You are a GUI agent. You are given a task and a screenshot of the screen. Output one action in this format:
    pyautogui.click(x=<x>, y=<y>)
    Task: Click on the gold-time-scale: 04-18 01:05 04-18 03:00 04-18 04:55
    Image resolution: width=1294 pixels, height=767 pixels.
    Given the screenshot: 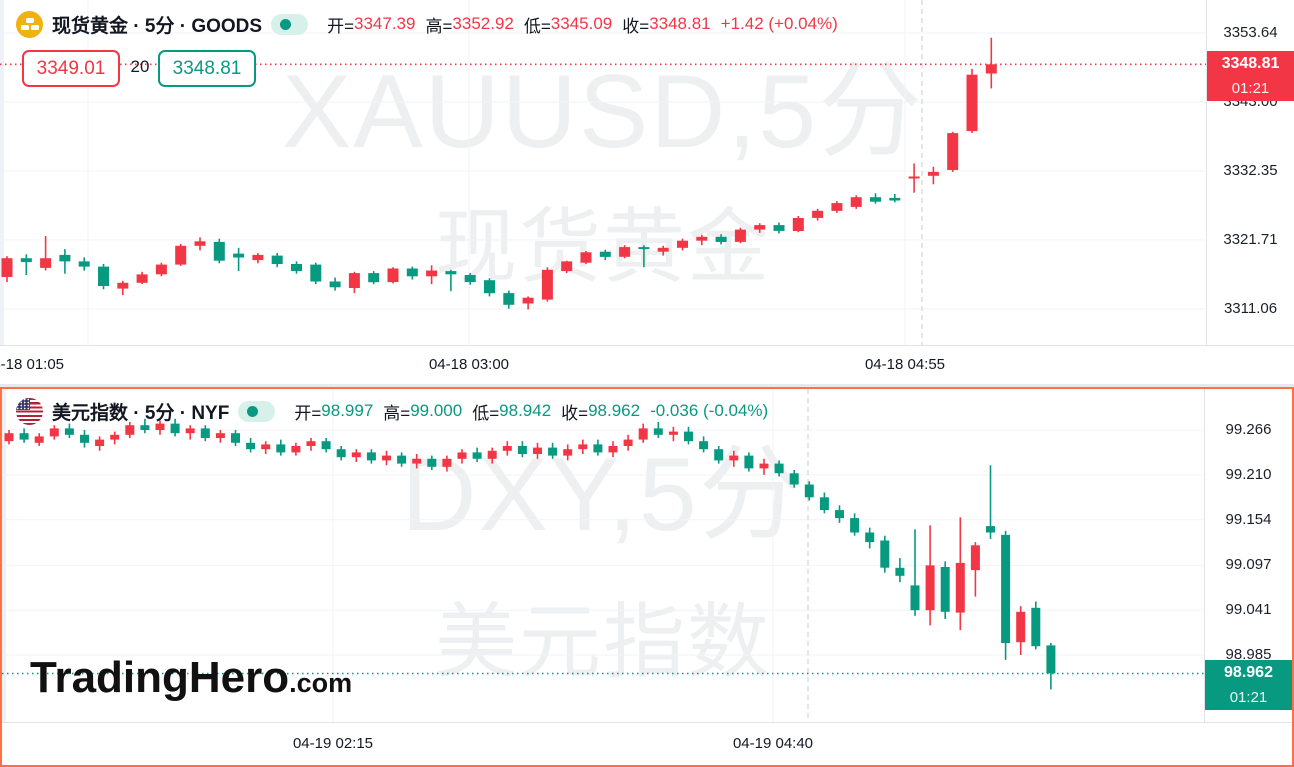 What is the action you would take?
    pyautogui.click(x=647, y=364)
    